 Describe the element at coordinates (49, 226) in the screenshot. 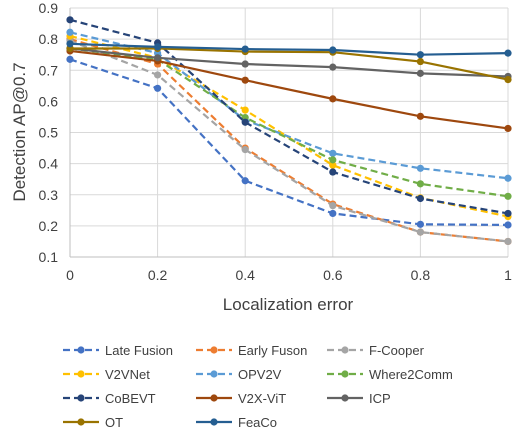

I see `y-tick-label: 0.2` at that location.